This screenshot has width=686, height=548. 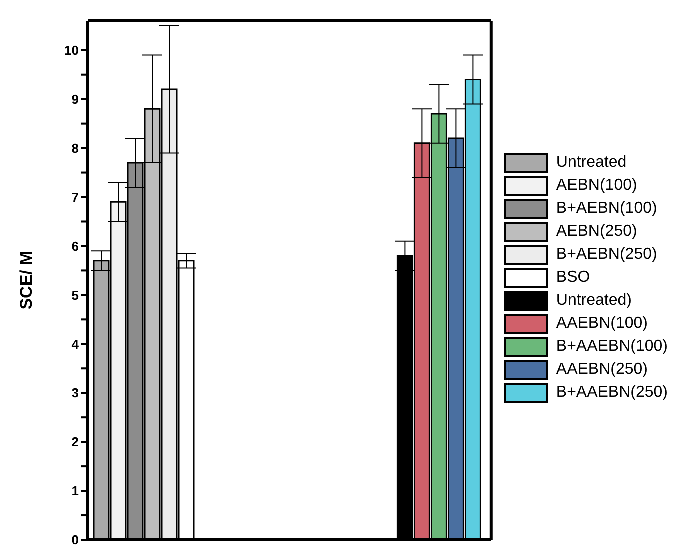 I want to click on legend-label: Untreated), so click(x=594, y=301).